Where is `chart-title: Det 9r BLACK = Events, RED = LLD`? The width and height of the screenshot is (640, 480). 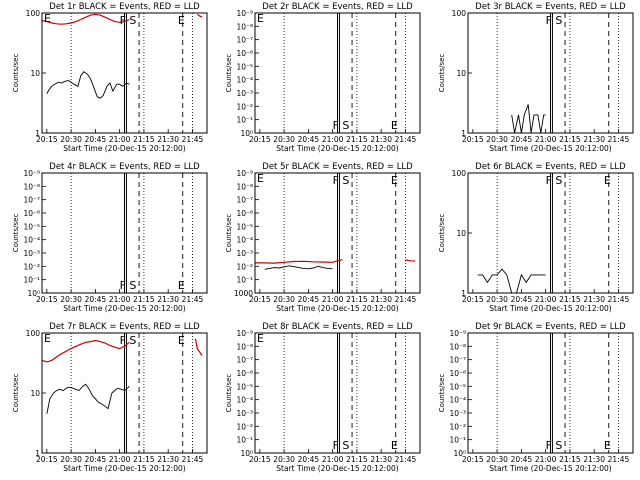
chart-title: Det 9r BLACK = Events, RED = LLD is located at coordinates (550, 327).